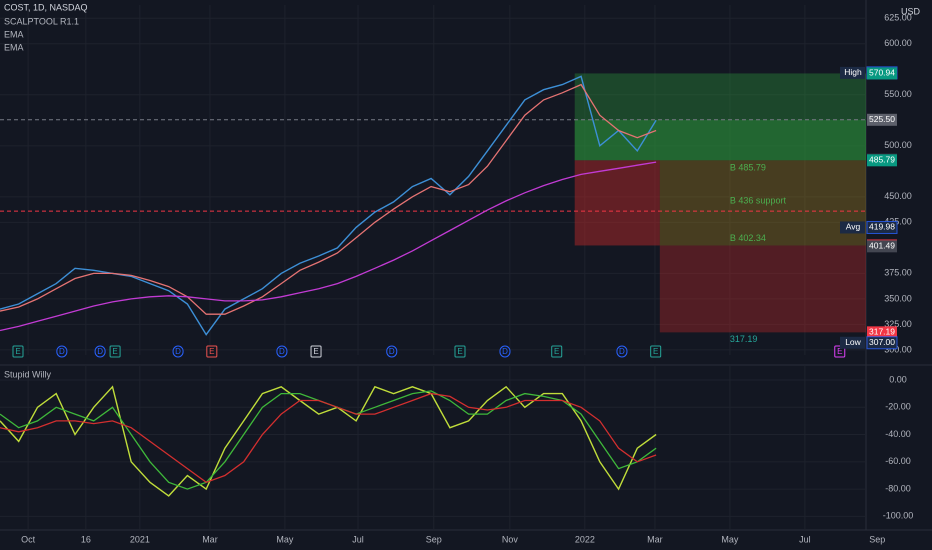 The height and width of the screenshot is (550, 932). What do you see at coordinates (140, 539) in the screenshot?
I see `x-tick-label: 2021` at bounding box center [140, 539].